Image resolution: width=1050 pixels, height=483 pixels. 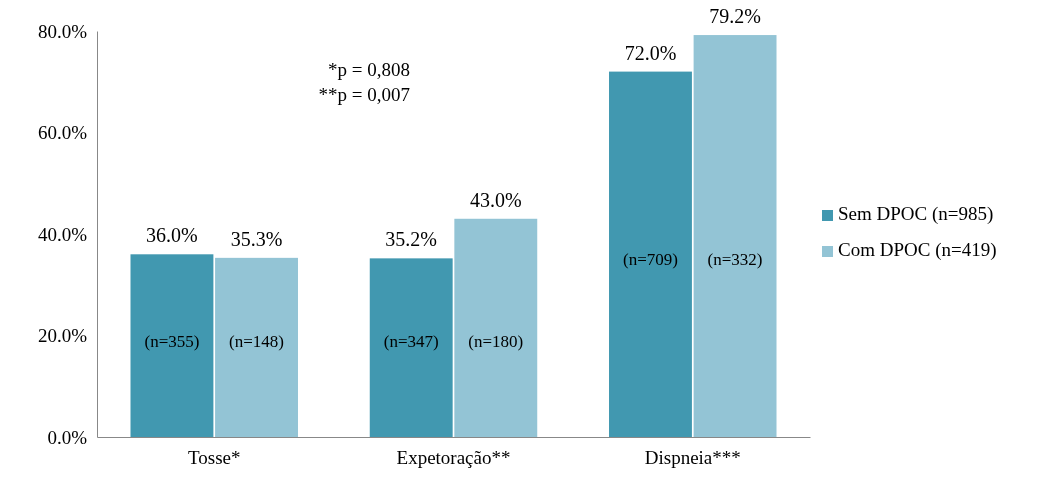 I want to click on annotation: *p = 0,808, so click(x=369, y=69).